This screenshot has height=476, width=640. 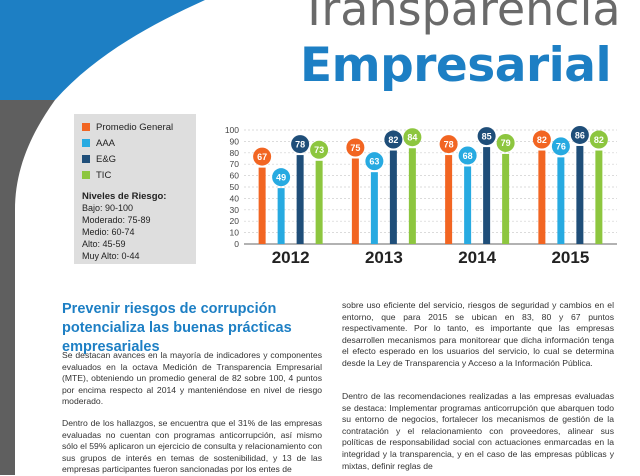 What do you see at coordinates (232, 130) in the screenshot?
I see `y-tick-label: 100` at bounding box center [232, 130].